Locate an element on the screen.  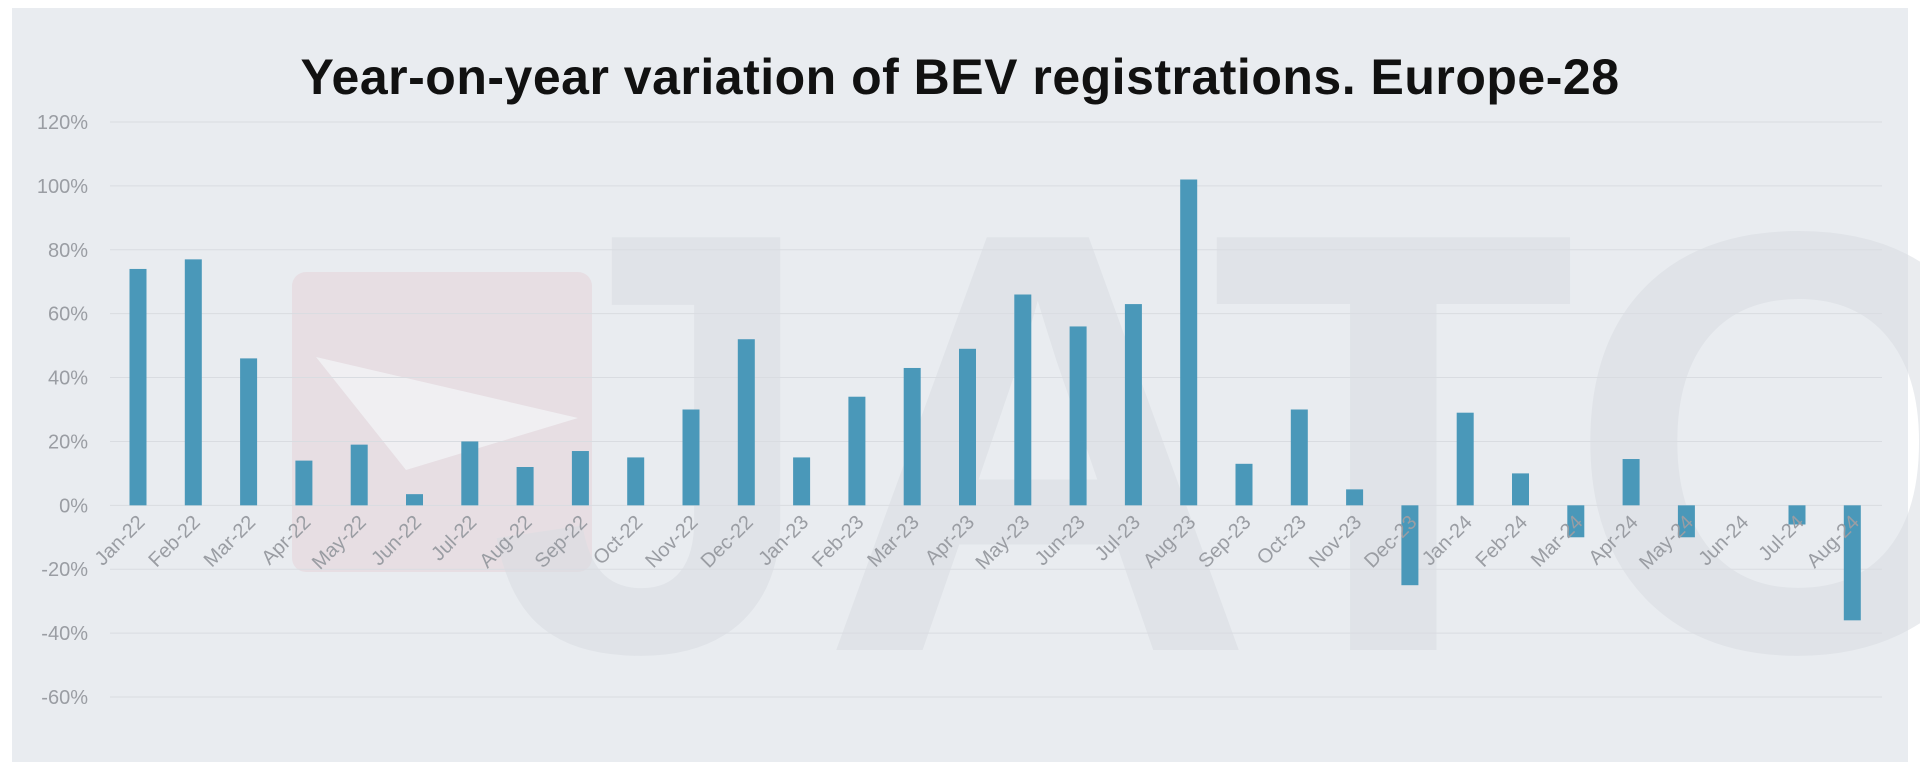
y-tick-label: 100% is located at coordinates (62, 187).